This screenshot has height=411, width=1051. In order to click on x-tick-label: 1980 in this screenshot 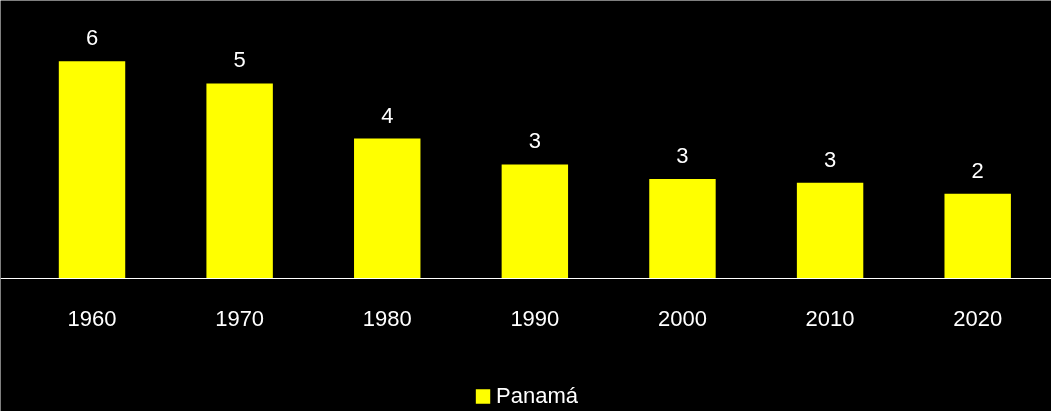, I will do `click(387, 318)`.